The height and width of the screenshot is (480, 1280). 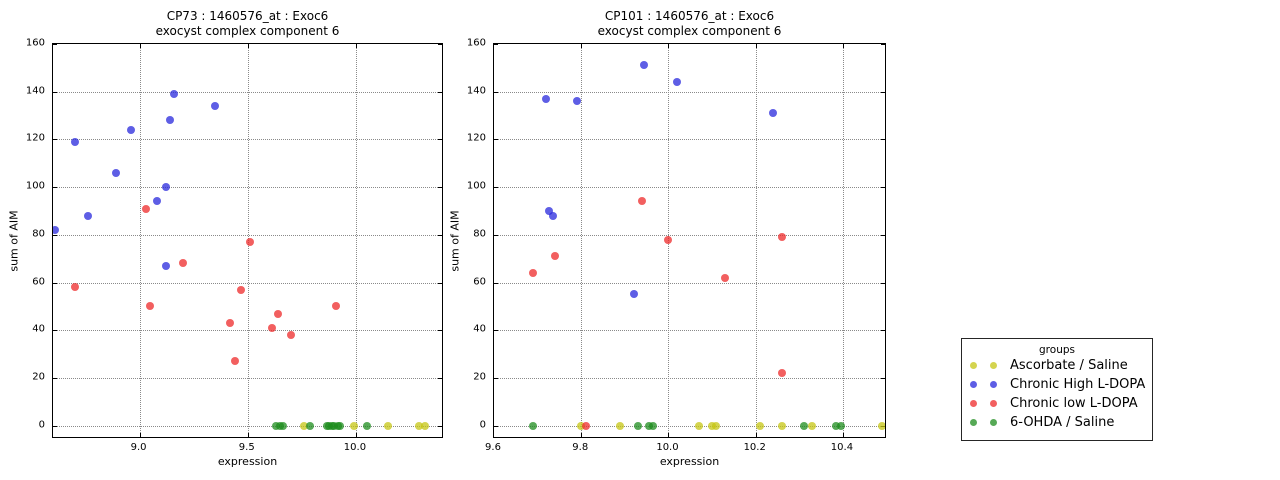 What do you see at coordinates (479, 234) in the screenshot?
I see `y-tick-label: 80` at bounding box center [479, 234].